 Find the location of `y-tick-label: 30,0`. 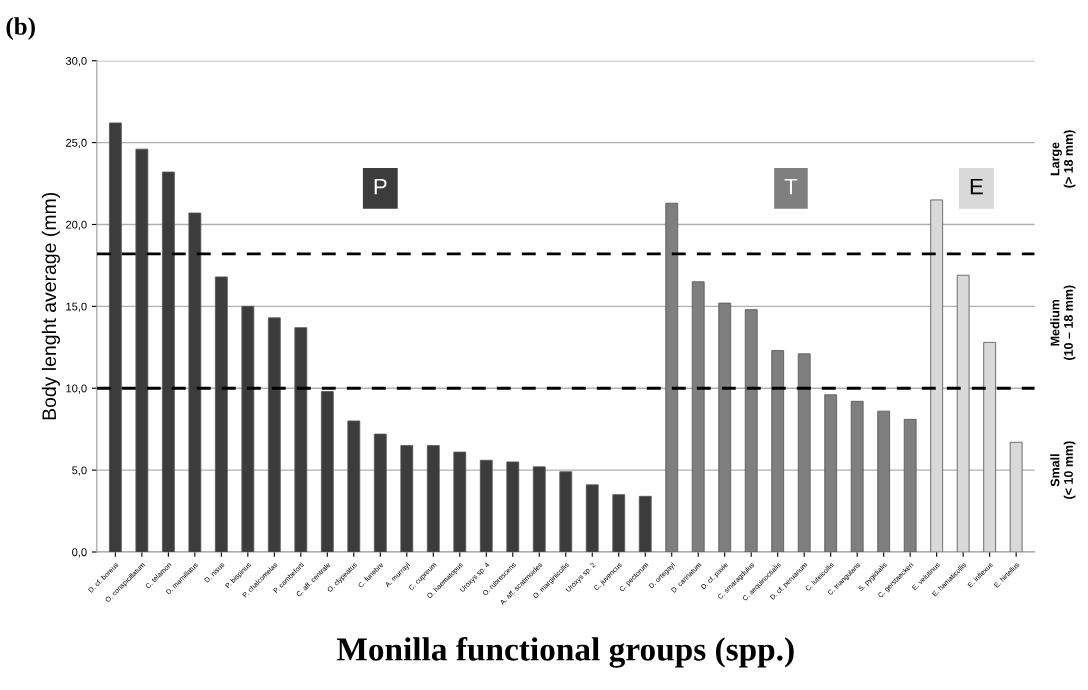

y-tick-label: 30,0 is located at coordinates (76, 61).